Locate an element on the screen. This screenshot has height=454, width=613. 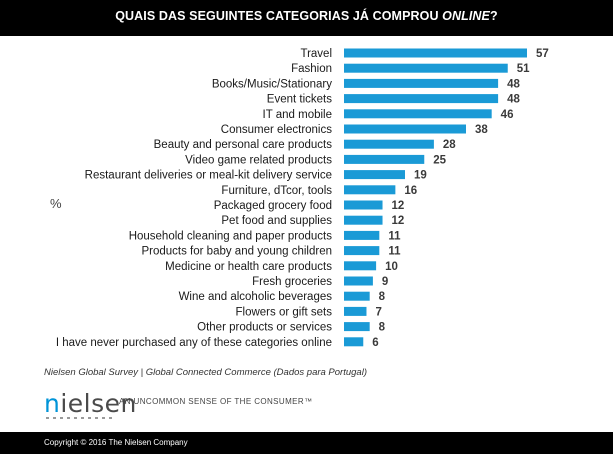
value-label: 6 is located at coordinates (375, 343).